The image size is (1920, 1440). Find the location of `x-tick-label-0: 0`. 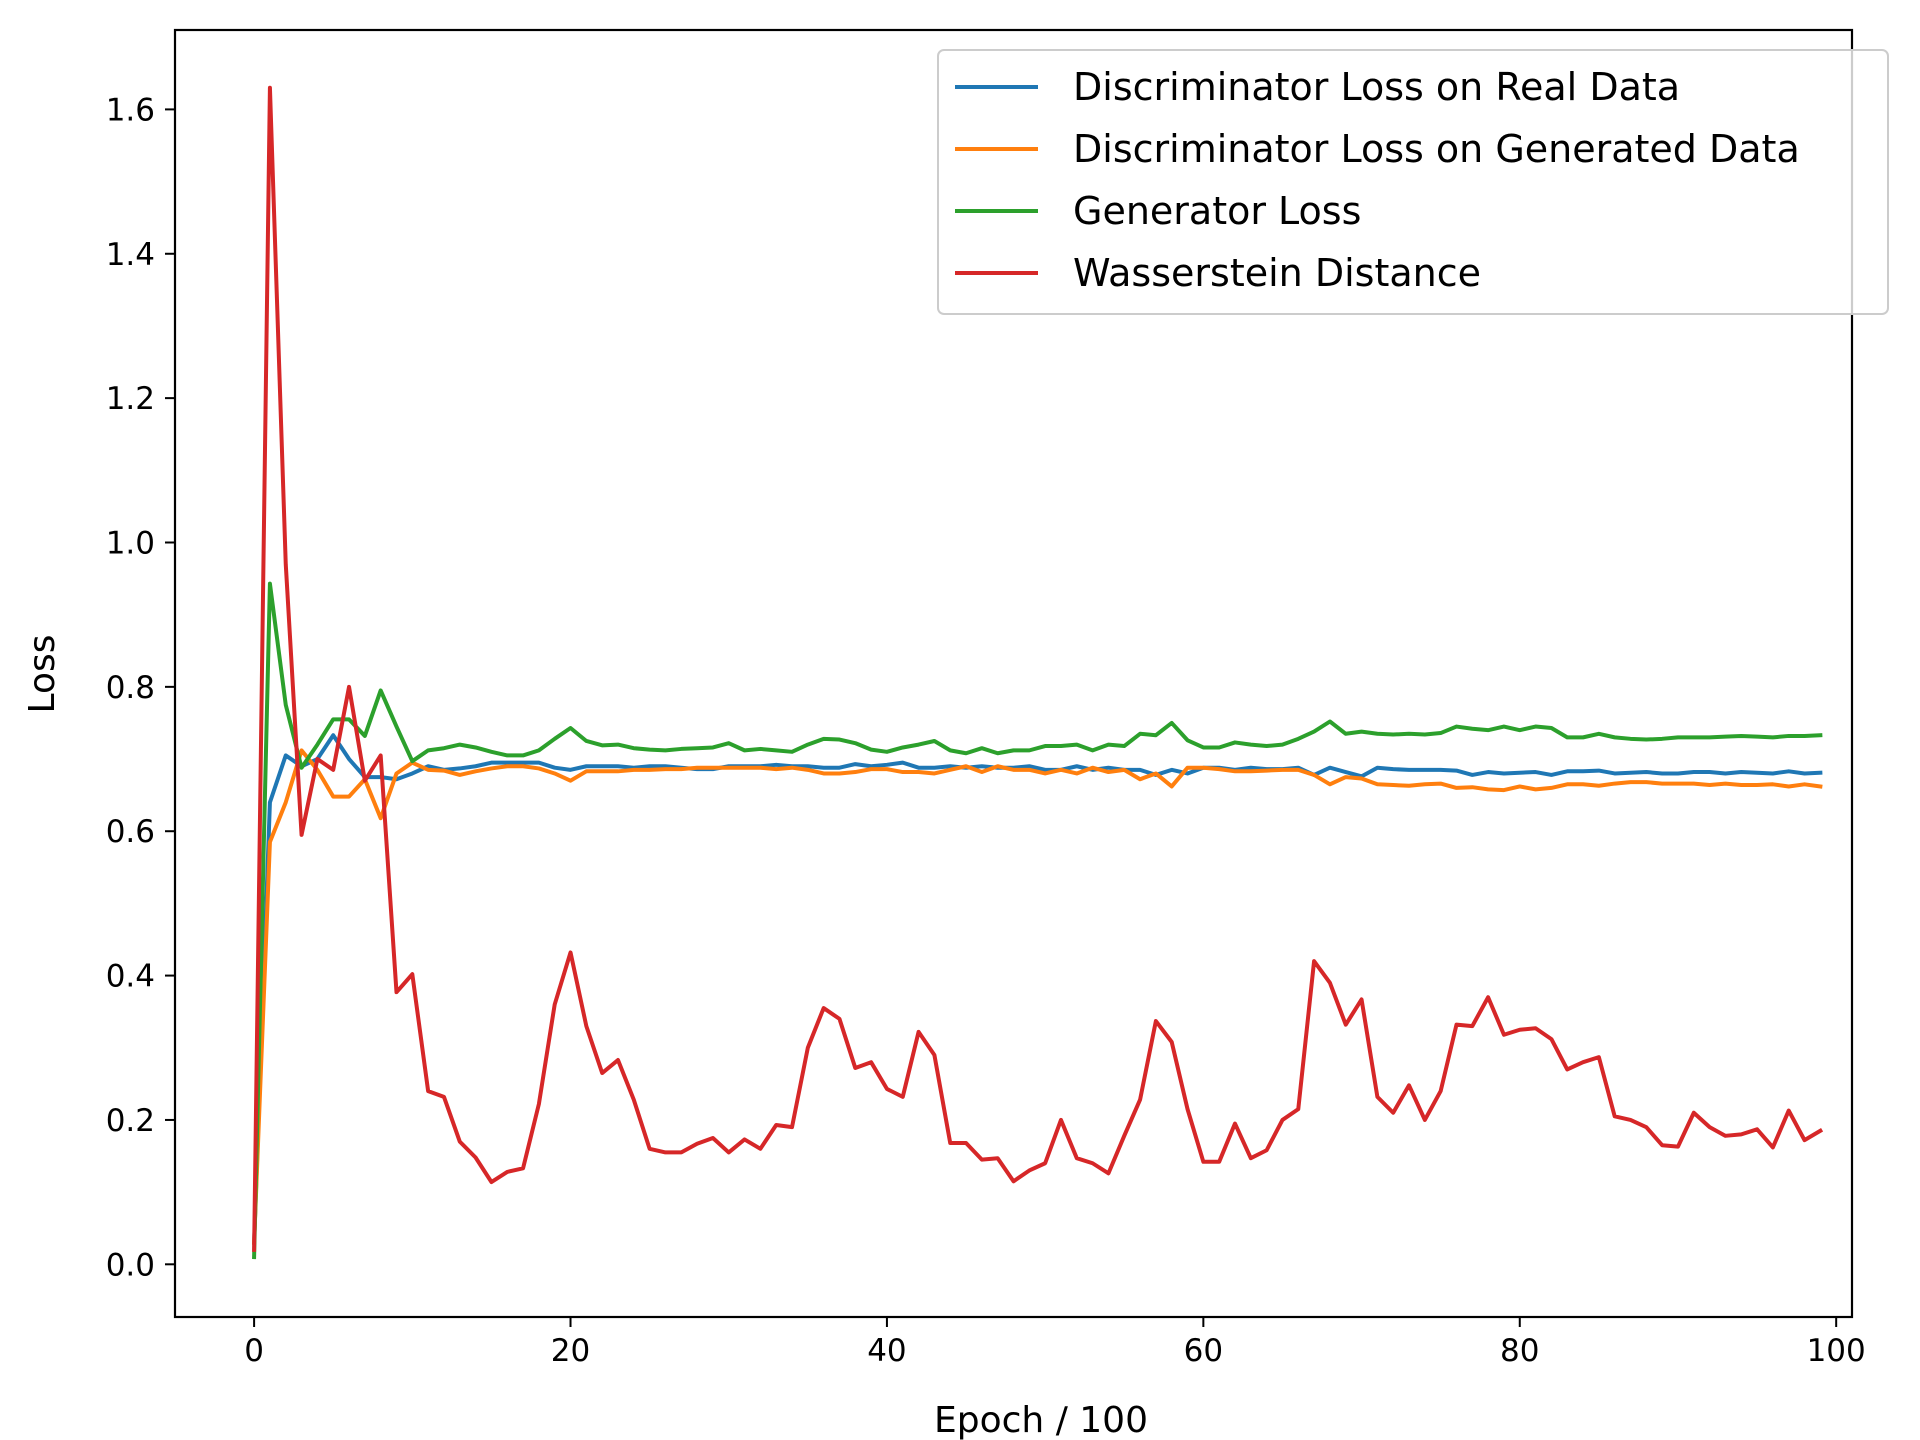

x-tick-label-0: 0 is located at coordinates (254, 1351).